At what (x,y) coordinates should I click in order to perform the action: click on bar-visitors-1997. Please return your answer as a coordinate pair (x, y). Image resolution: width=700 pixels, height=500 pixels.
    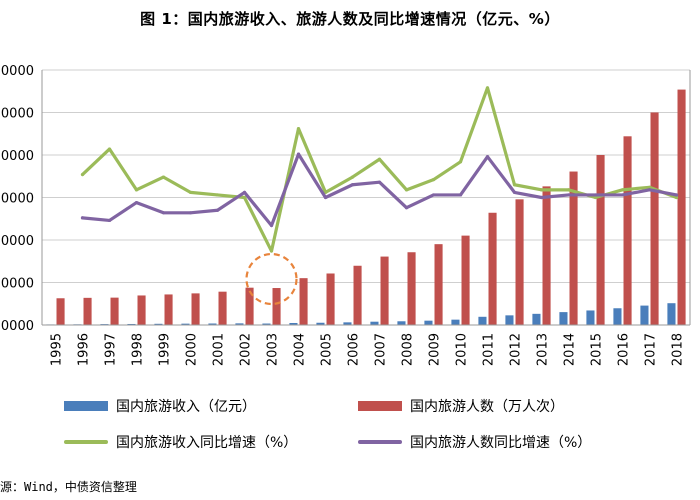
    Looking at the image, I should click on (114, 311).